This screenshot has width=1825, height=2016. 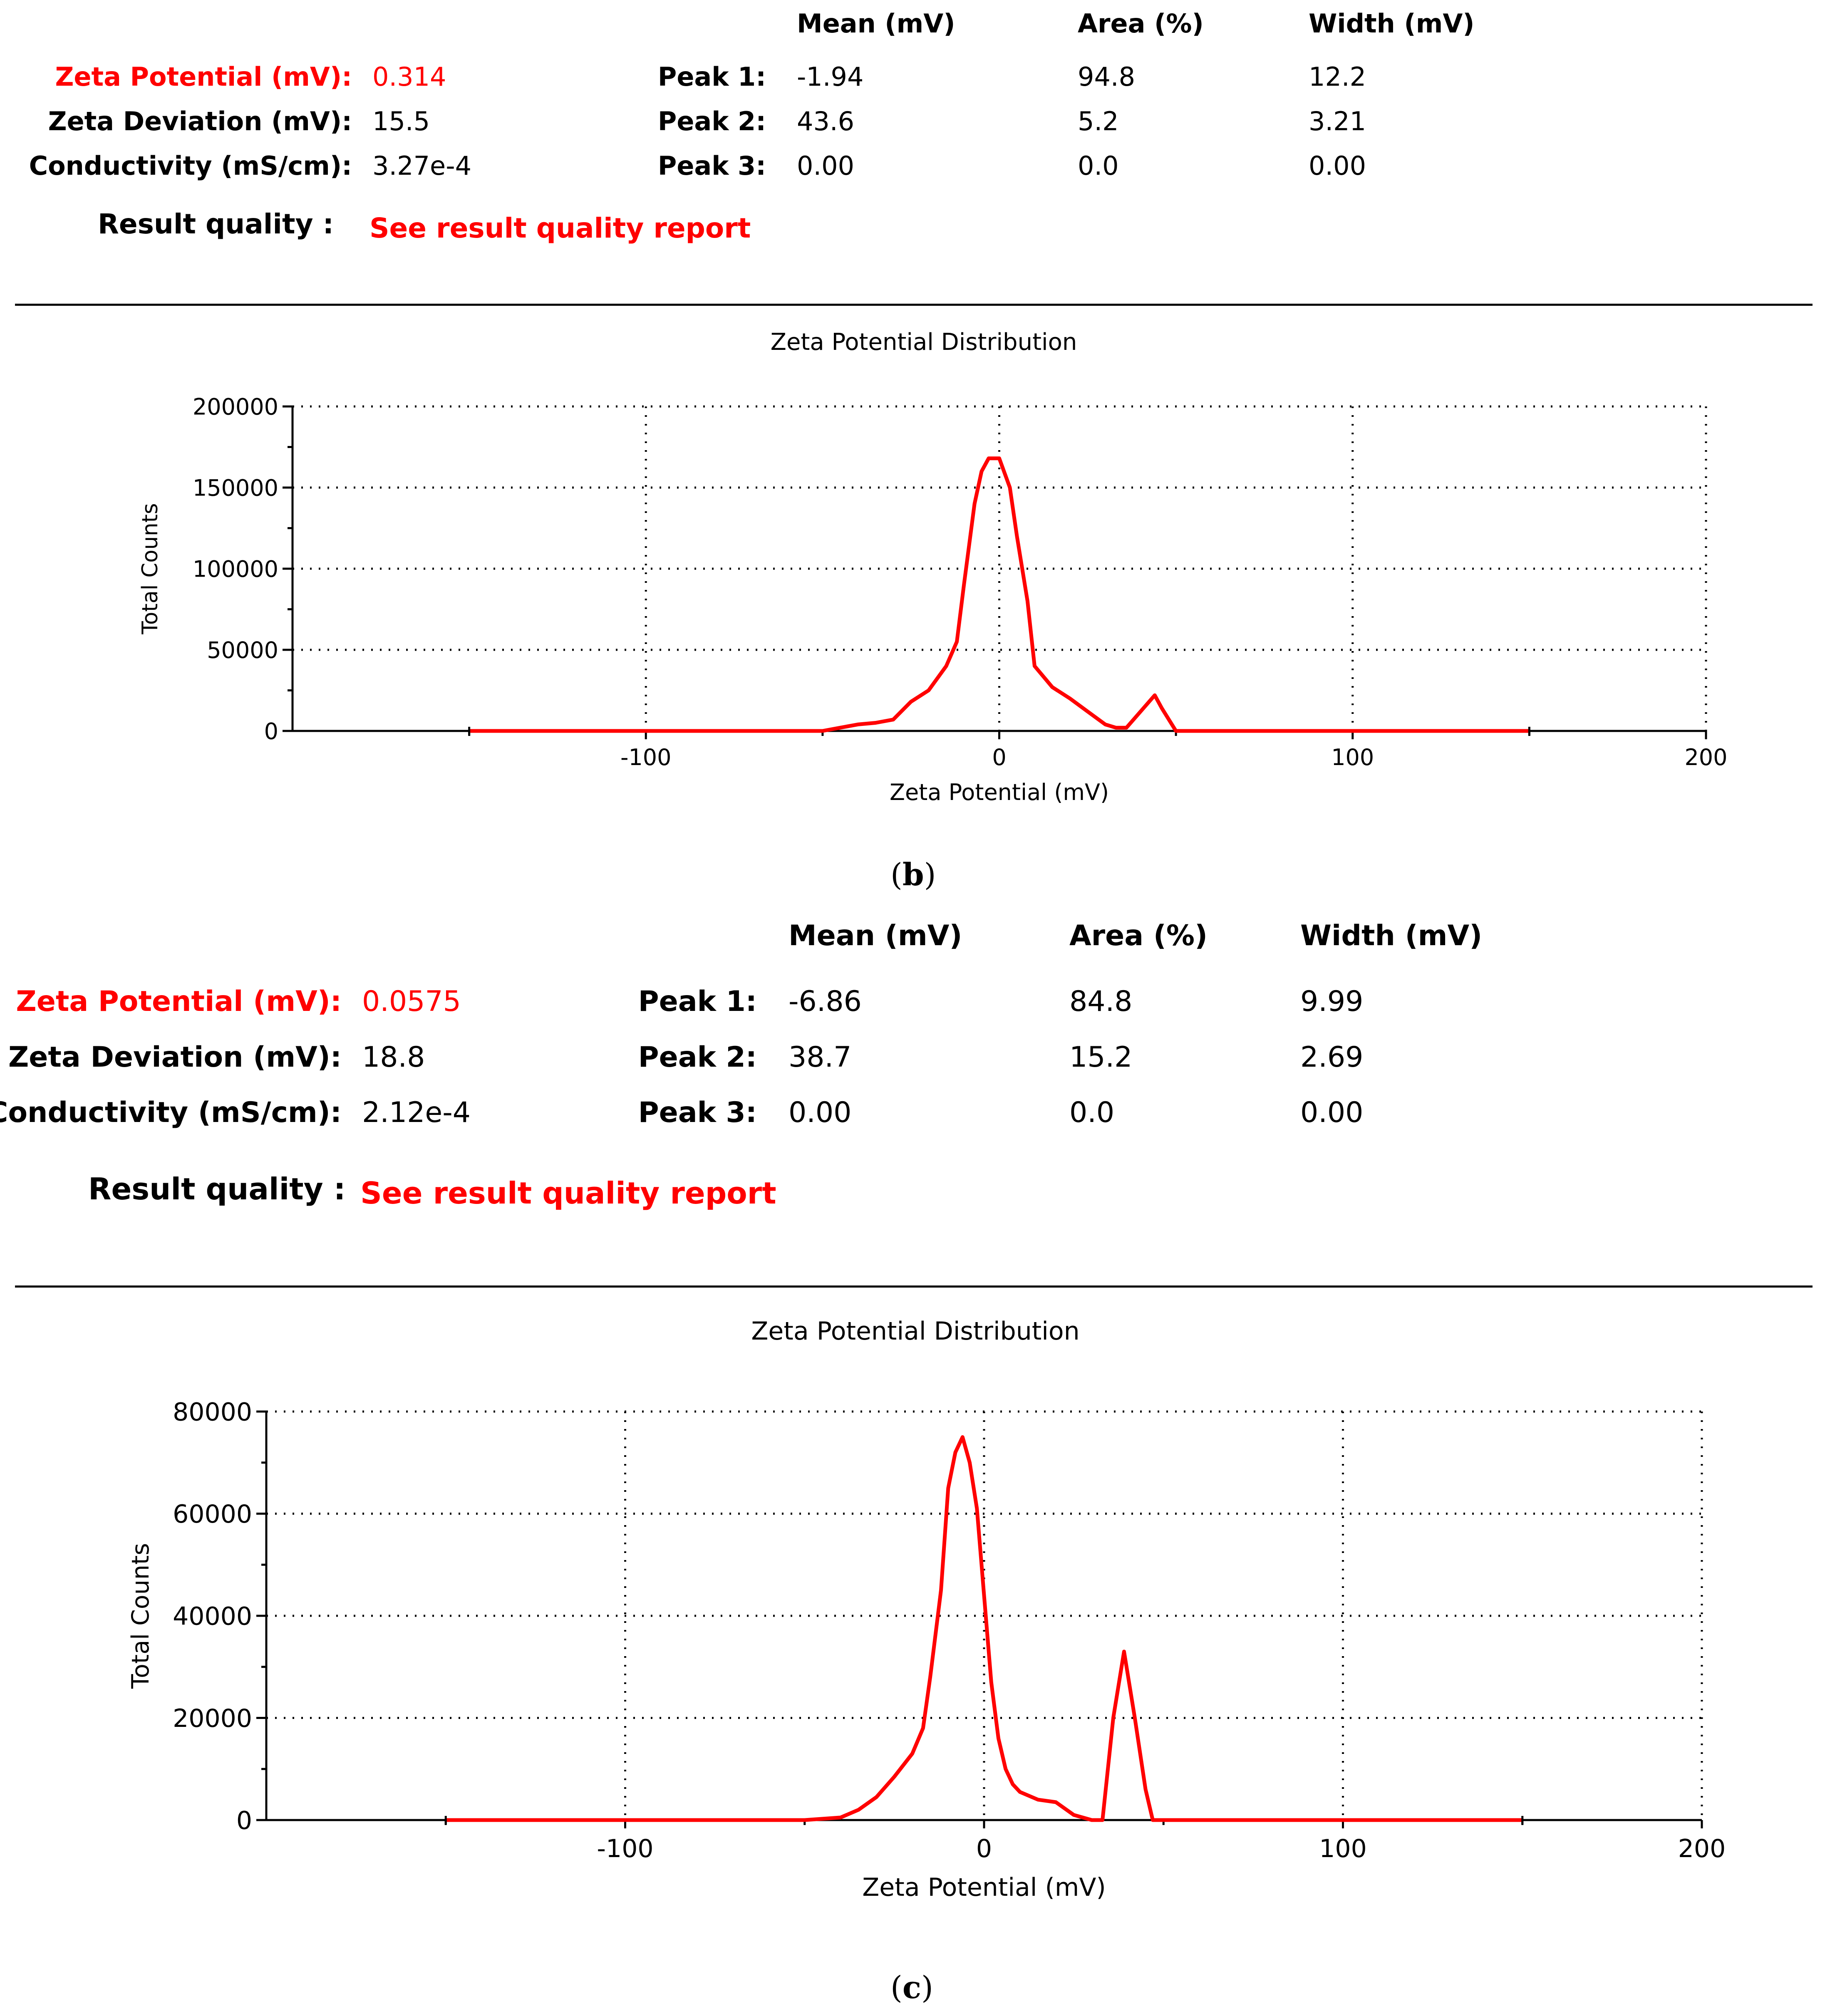 What do you see at coordinates (393, 1057) in the screenshot?
I see `zeta-deviation-value: 18.8` at bounding box center [393, 1057].